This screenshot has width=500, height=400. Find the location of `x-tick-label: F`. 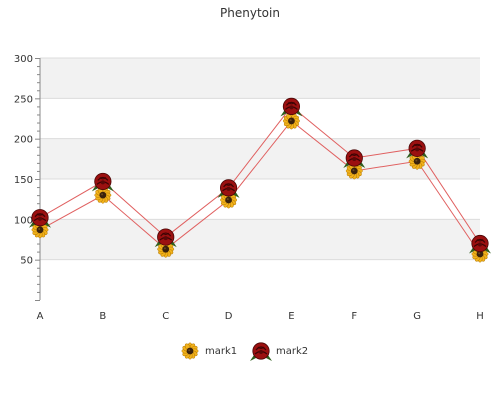

x-tick-label: F is located at coordinates (354, 316).